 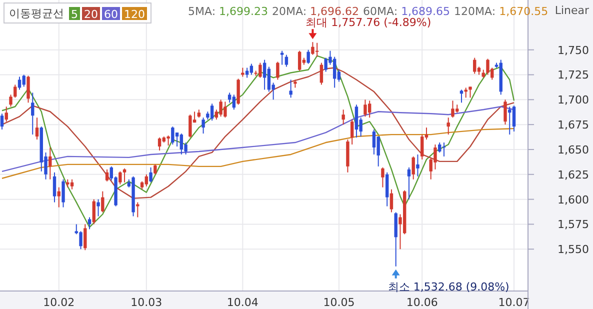 What do you see at coordinates (59, 302) in the screenshot?
I see `x-tick-label: 10.02` at bounding box center [59, 302].